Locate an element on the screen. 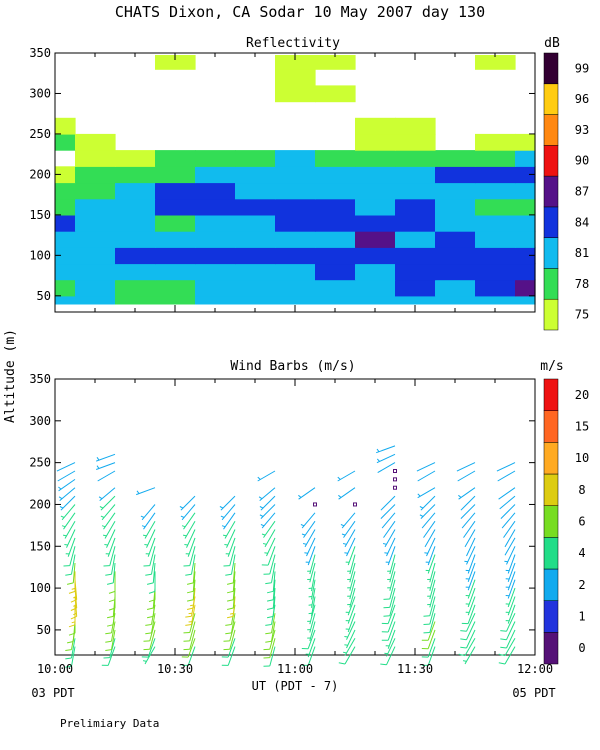 This screenshot has width=600, height=750. end-local-time: 05 PDT is located at coordinates (533, 693).